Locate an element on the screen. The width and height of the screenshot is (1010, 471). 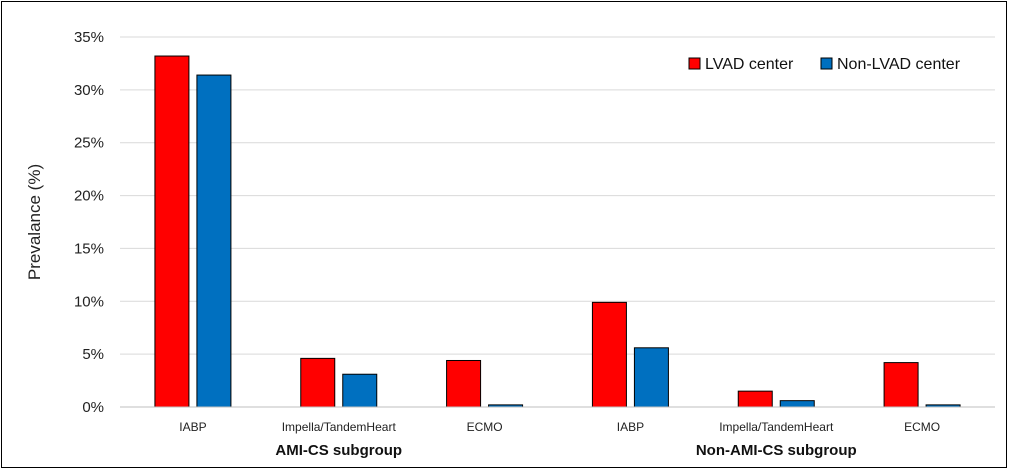
y-tick-label: 35% is located at coordinates (89, 37).